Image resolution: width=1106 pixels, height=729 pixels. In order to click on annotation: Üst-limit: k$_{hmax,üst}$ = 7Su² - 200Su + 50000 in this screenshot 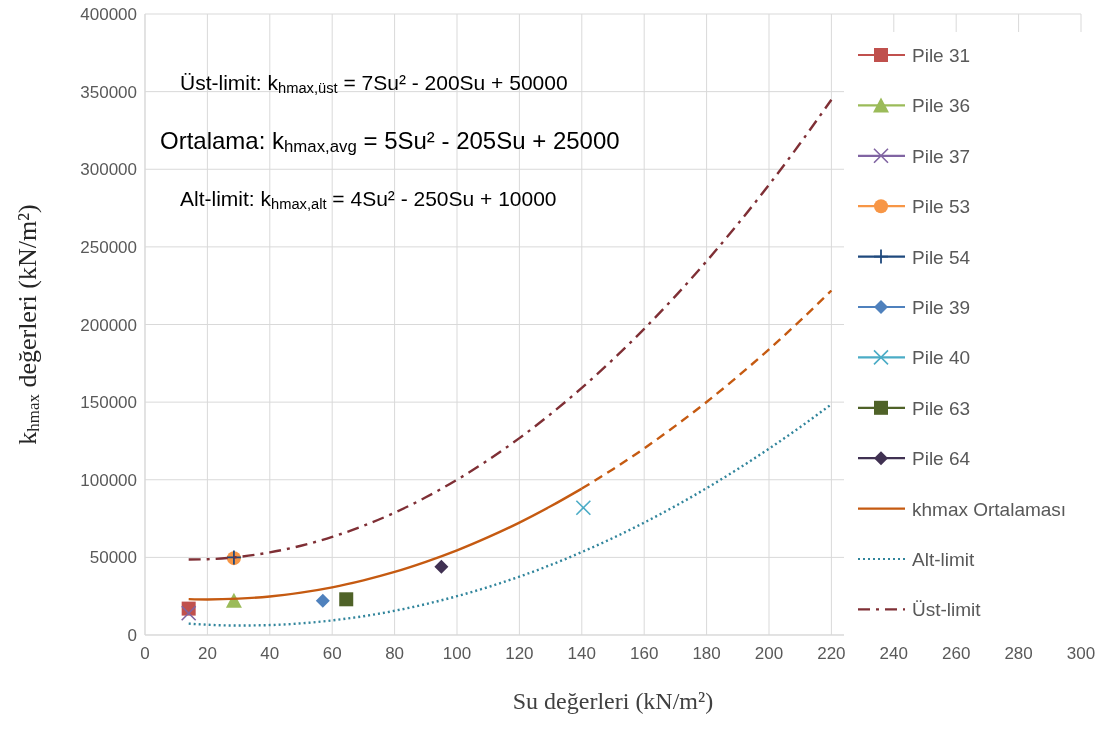, I will do `click(374, 83)`.